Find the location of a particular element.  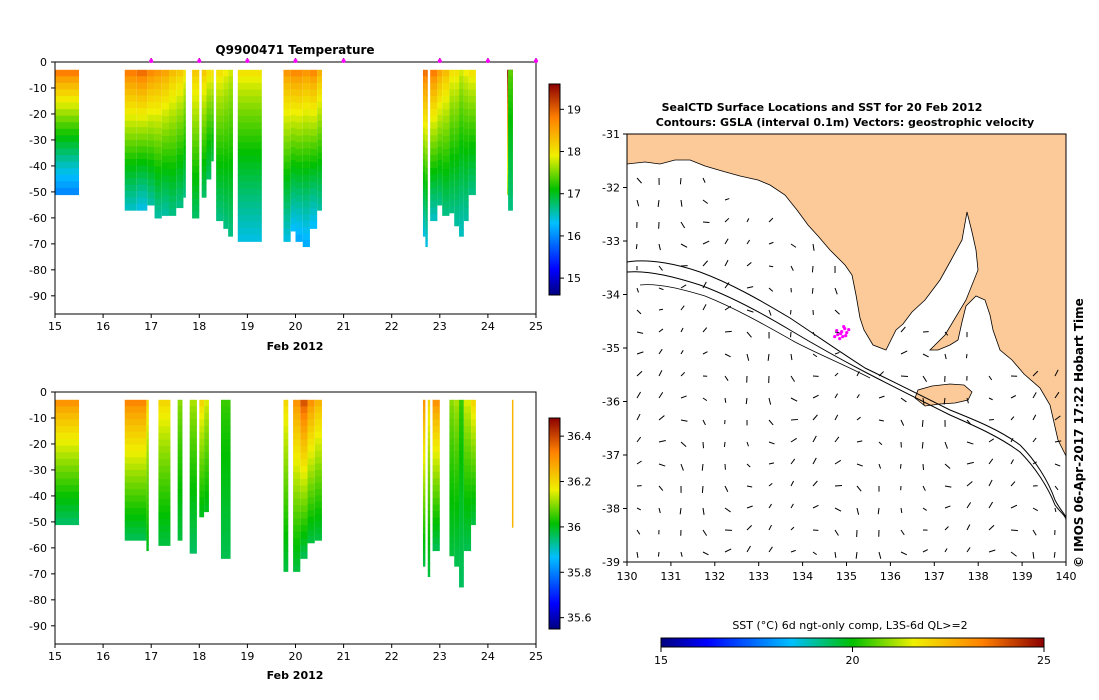

profile-29-cell is located at coordinates (457, 73).